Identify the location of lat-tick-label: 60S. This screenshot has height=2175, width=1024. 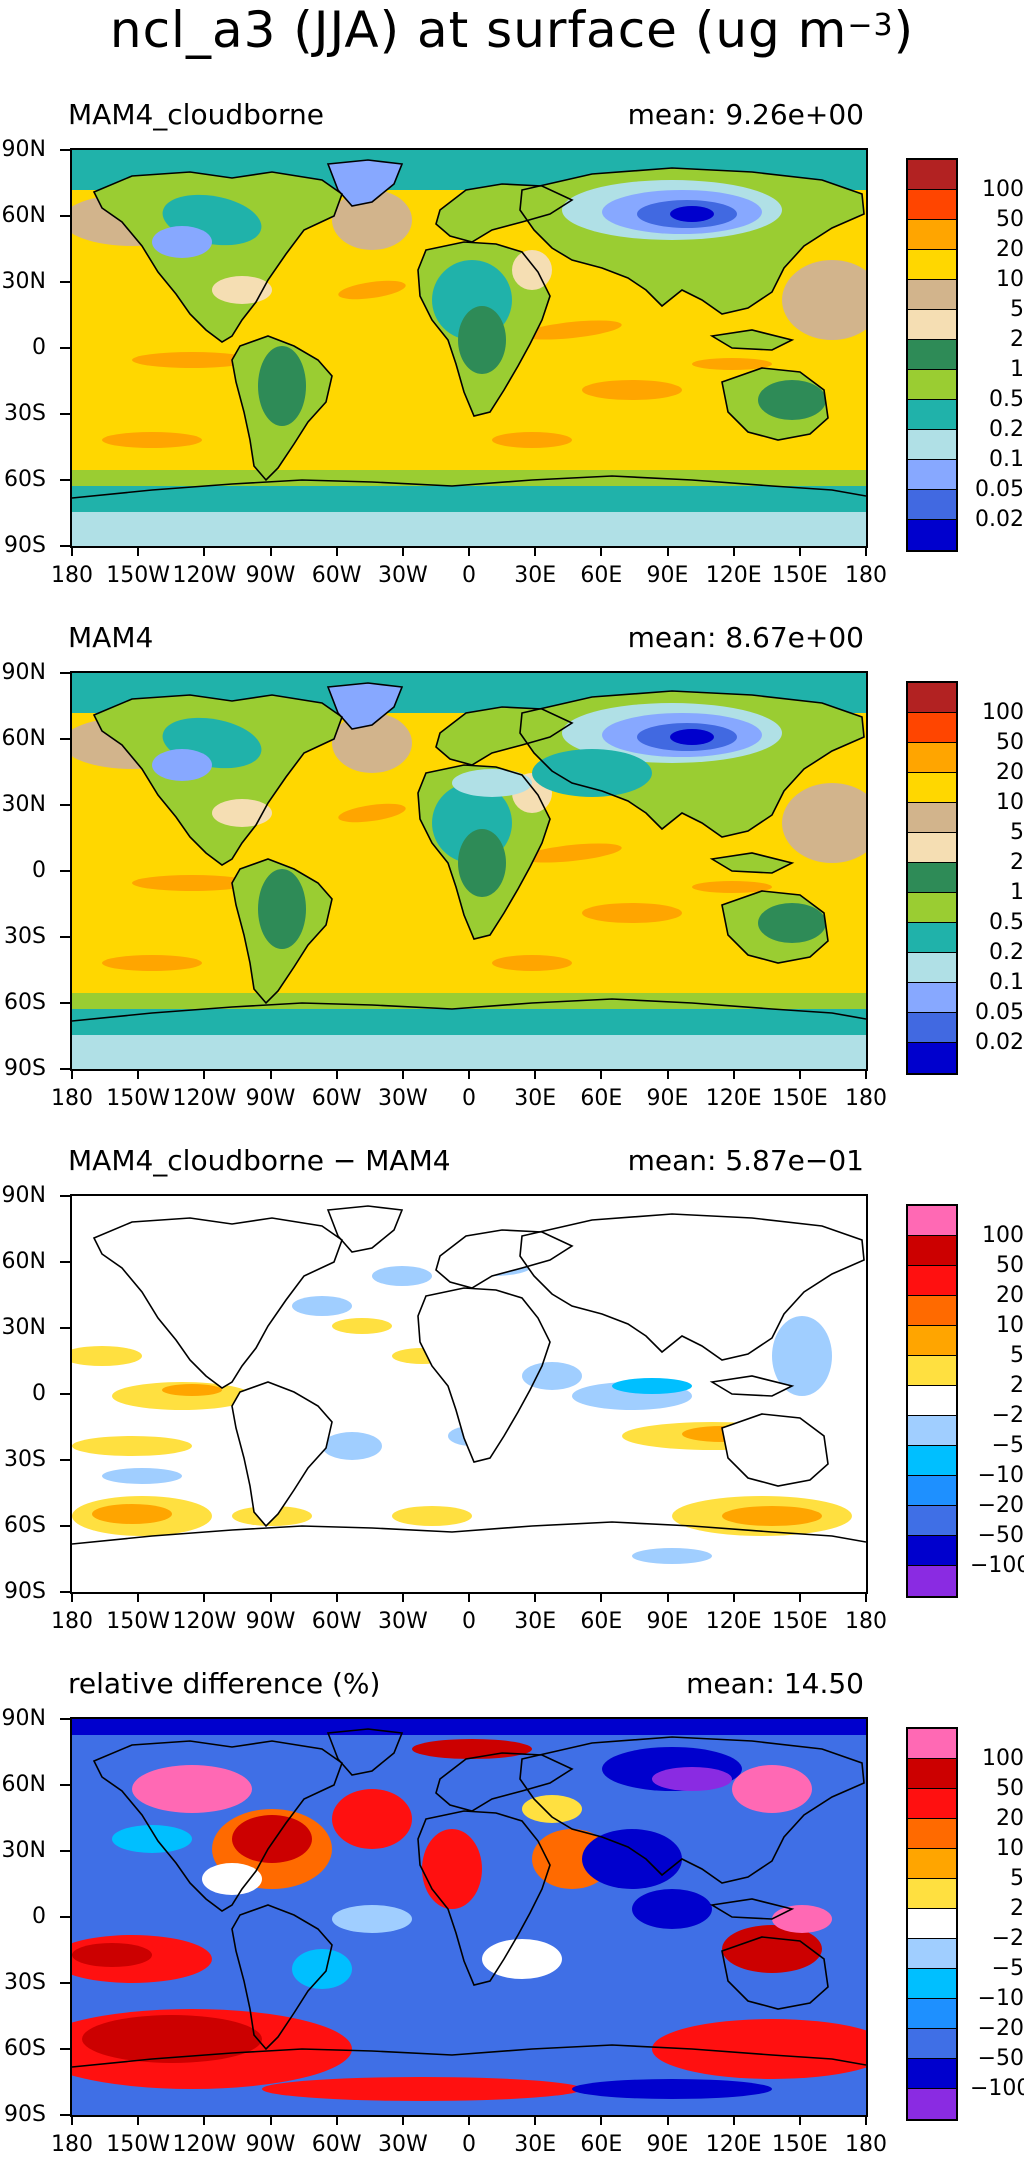
(25, 1525).